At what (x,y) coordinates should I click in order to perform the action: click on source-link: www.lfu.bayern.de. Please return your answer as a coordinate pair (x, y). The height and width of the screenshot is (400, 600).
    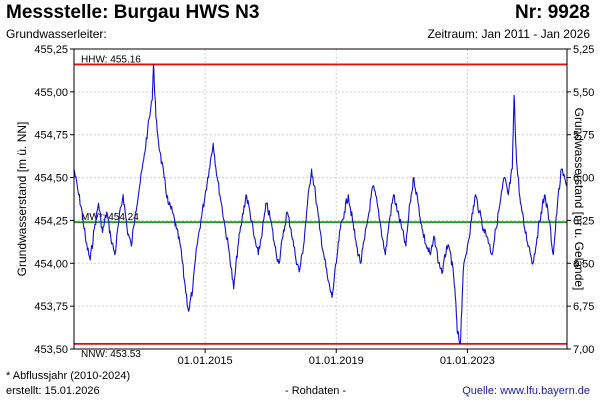
    Looking at the image, I should click on (545, 391).